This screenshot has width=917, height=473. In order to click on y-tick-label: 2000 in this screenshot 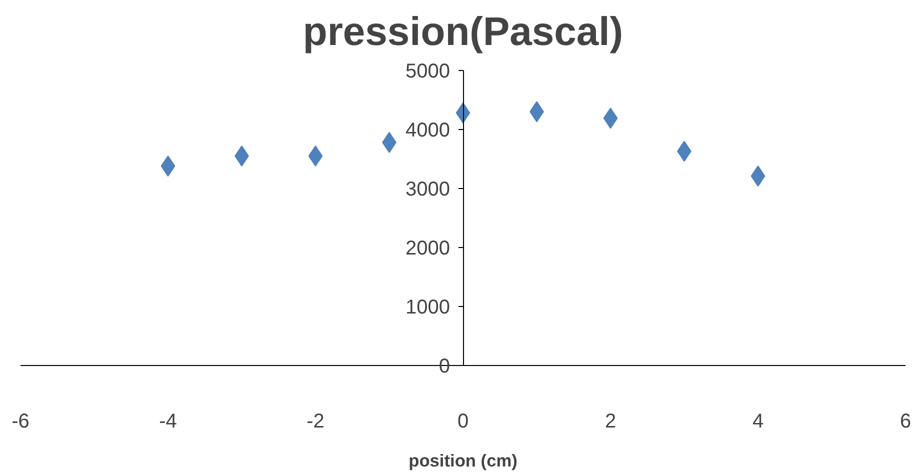, I will do `click(428, 249)`.